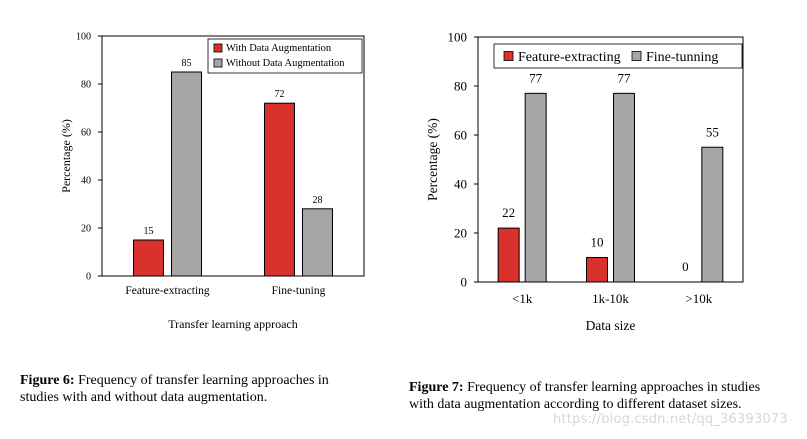 This screenshot has height=439, width=807. Describe the element at coordinates (318, 200) in the screenshot. I see `data-label: 28` at that location.